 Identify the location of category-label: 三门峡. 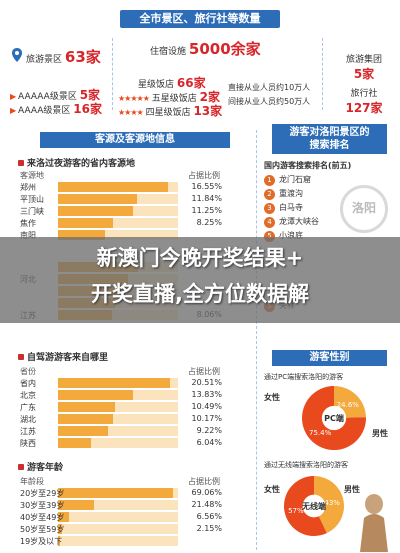
(32, 211).